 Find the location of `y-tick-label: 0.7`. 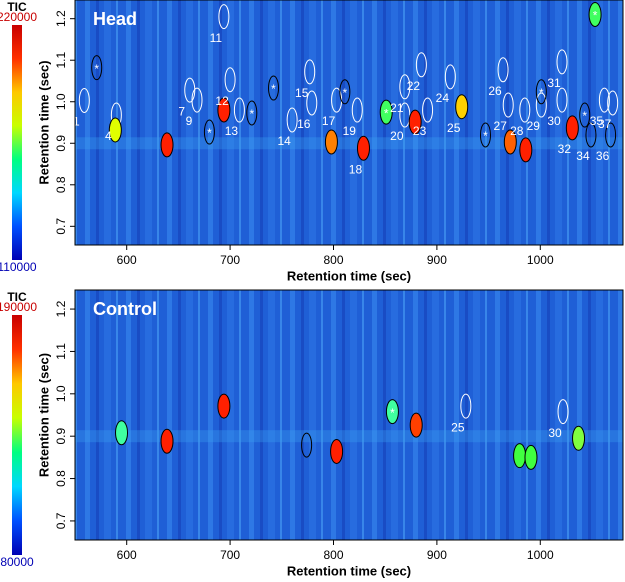

y-tick-label: 0.7 is located at coordinates (61, 226).